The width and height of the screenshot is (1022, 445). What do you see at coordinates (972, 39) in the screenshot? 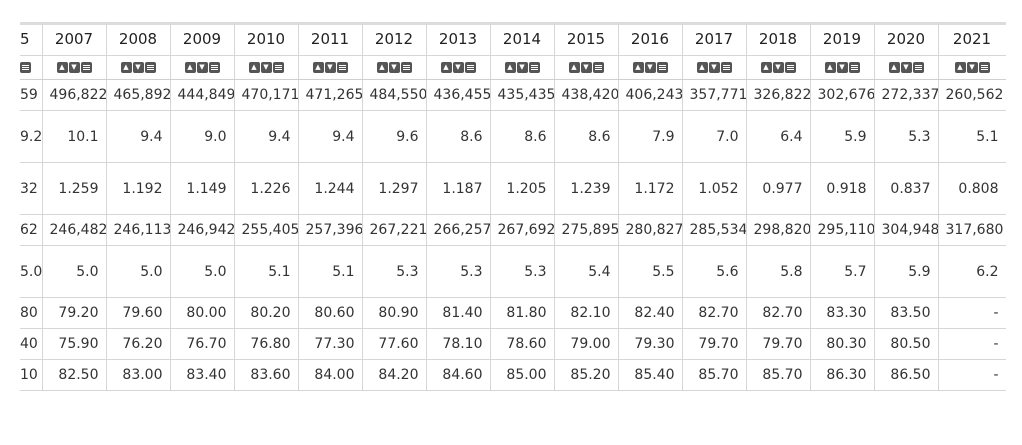
I see `column-header-2021: 2021` at bounding box center [972, 39].